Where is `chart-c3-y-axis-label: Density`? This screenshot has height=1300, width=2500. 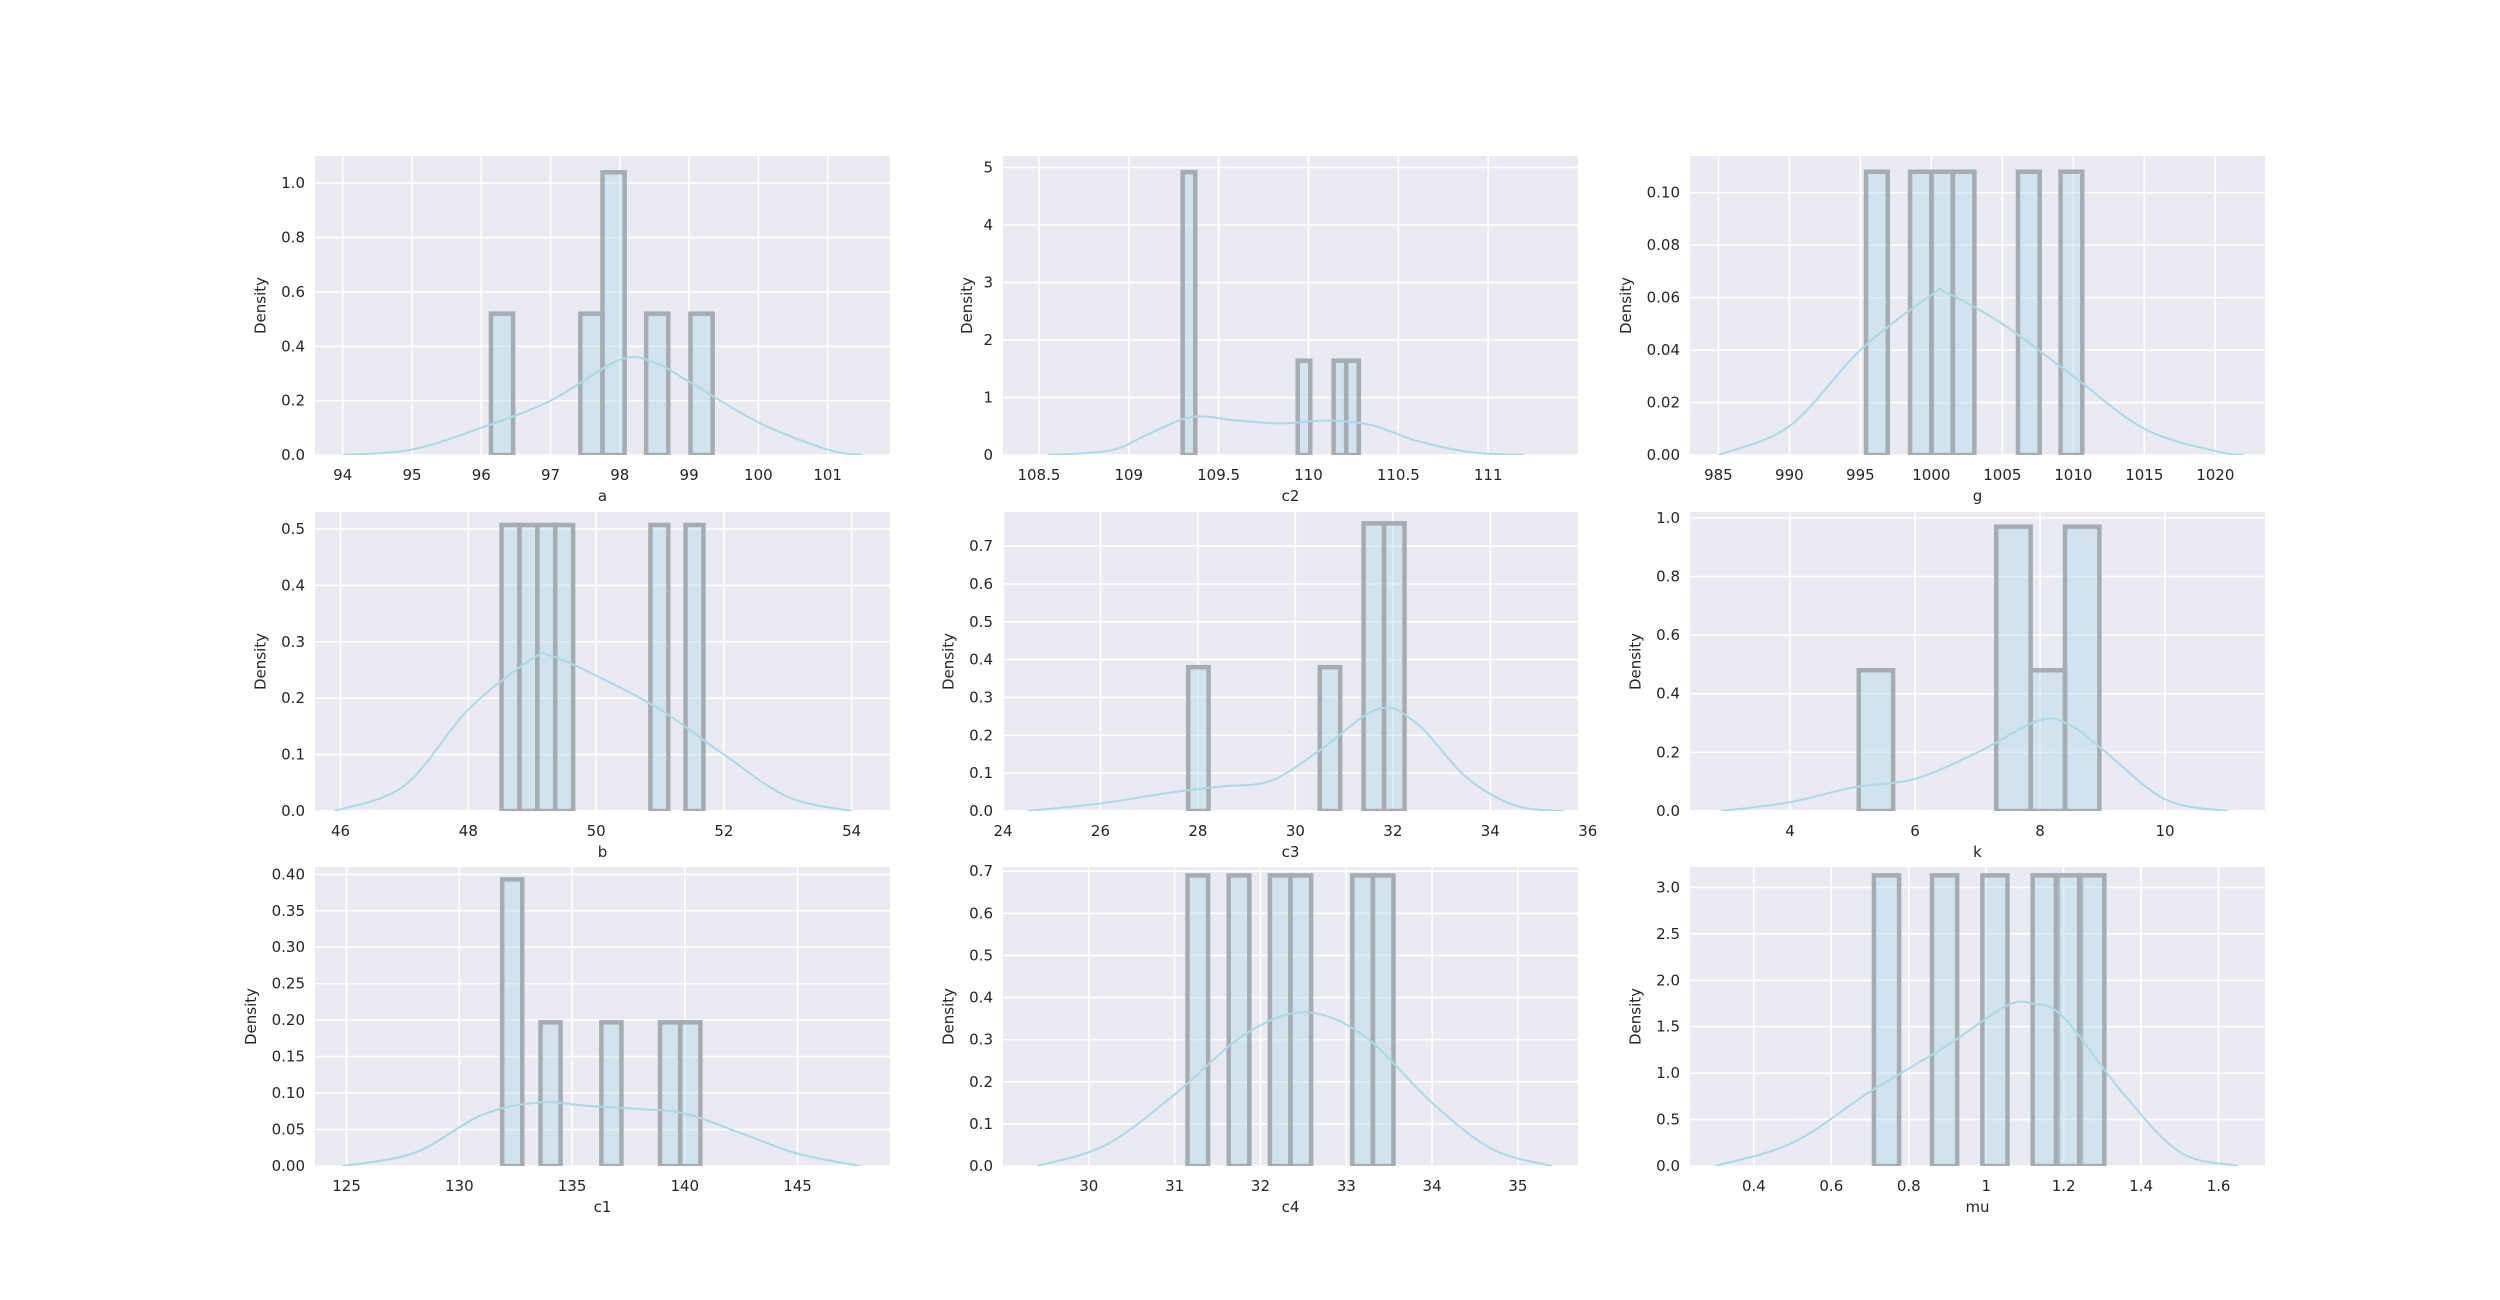 chart-c3-y-axis-label: Density is located at coordinates (948, 661).